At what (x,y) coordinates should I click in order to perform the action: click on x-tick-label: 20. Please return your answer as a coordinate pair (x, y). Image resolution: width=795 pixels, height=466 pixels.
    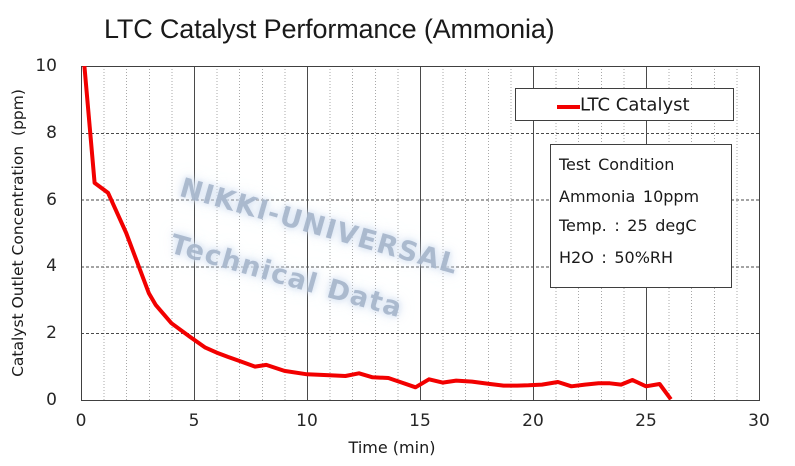
    Looking at the image, I should click on (533, 421).